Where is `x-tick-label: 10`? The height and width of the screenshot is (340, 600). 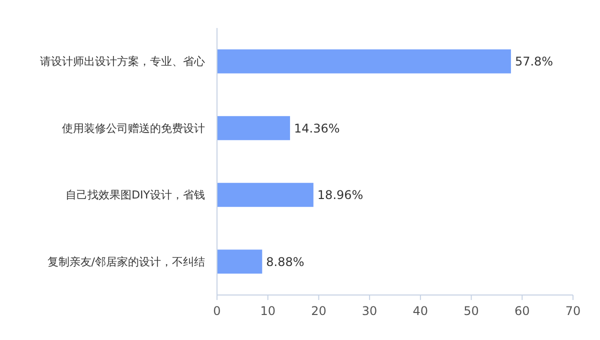
x-tick-label: 10 is located at coordinates (268, 311).